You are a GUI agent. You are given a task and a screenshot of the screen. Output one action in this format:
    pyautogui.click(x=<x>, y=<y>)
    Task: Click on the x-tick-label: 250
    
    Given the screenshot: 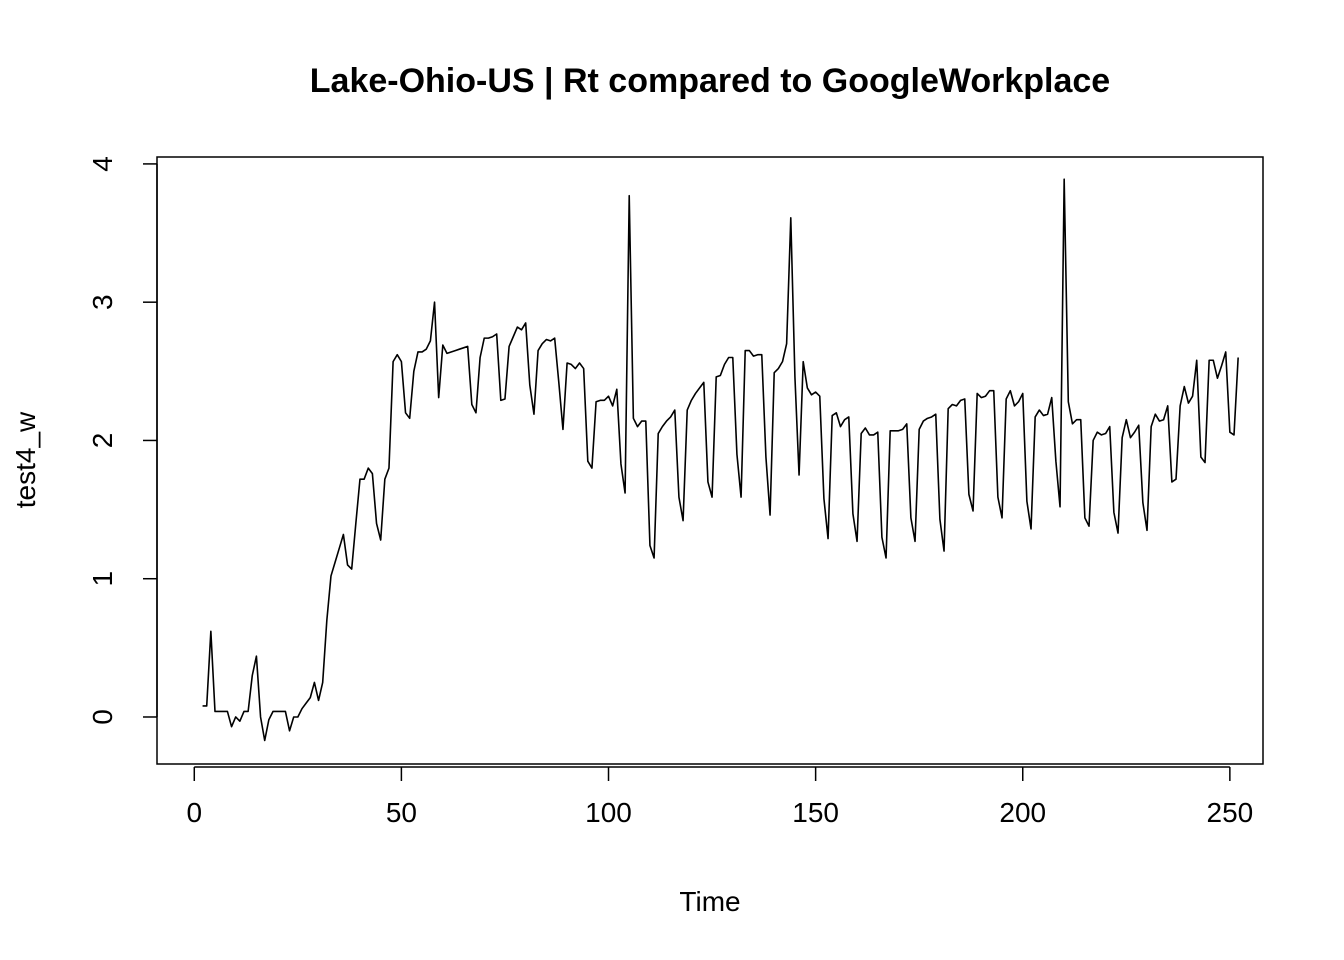 What is the action you would take?
    pyautogui.click(x=1230, y=812)
    